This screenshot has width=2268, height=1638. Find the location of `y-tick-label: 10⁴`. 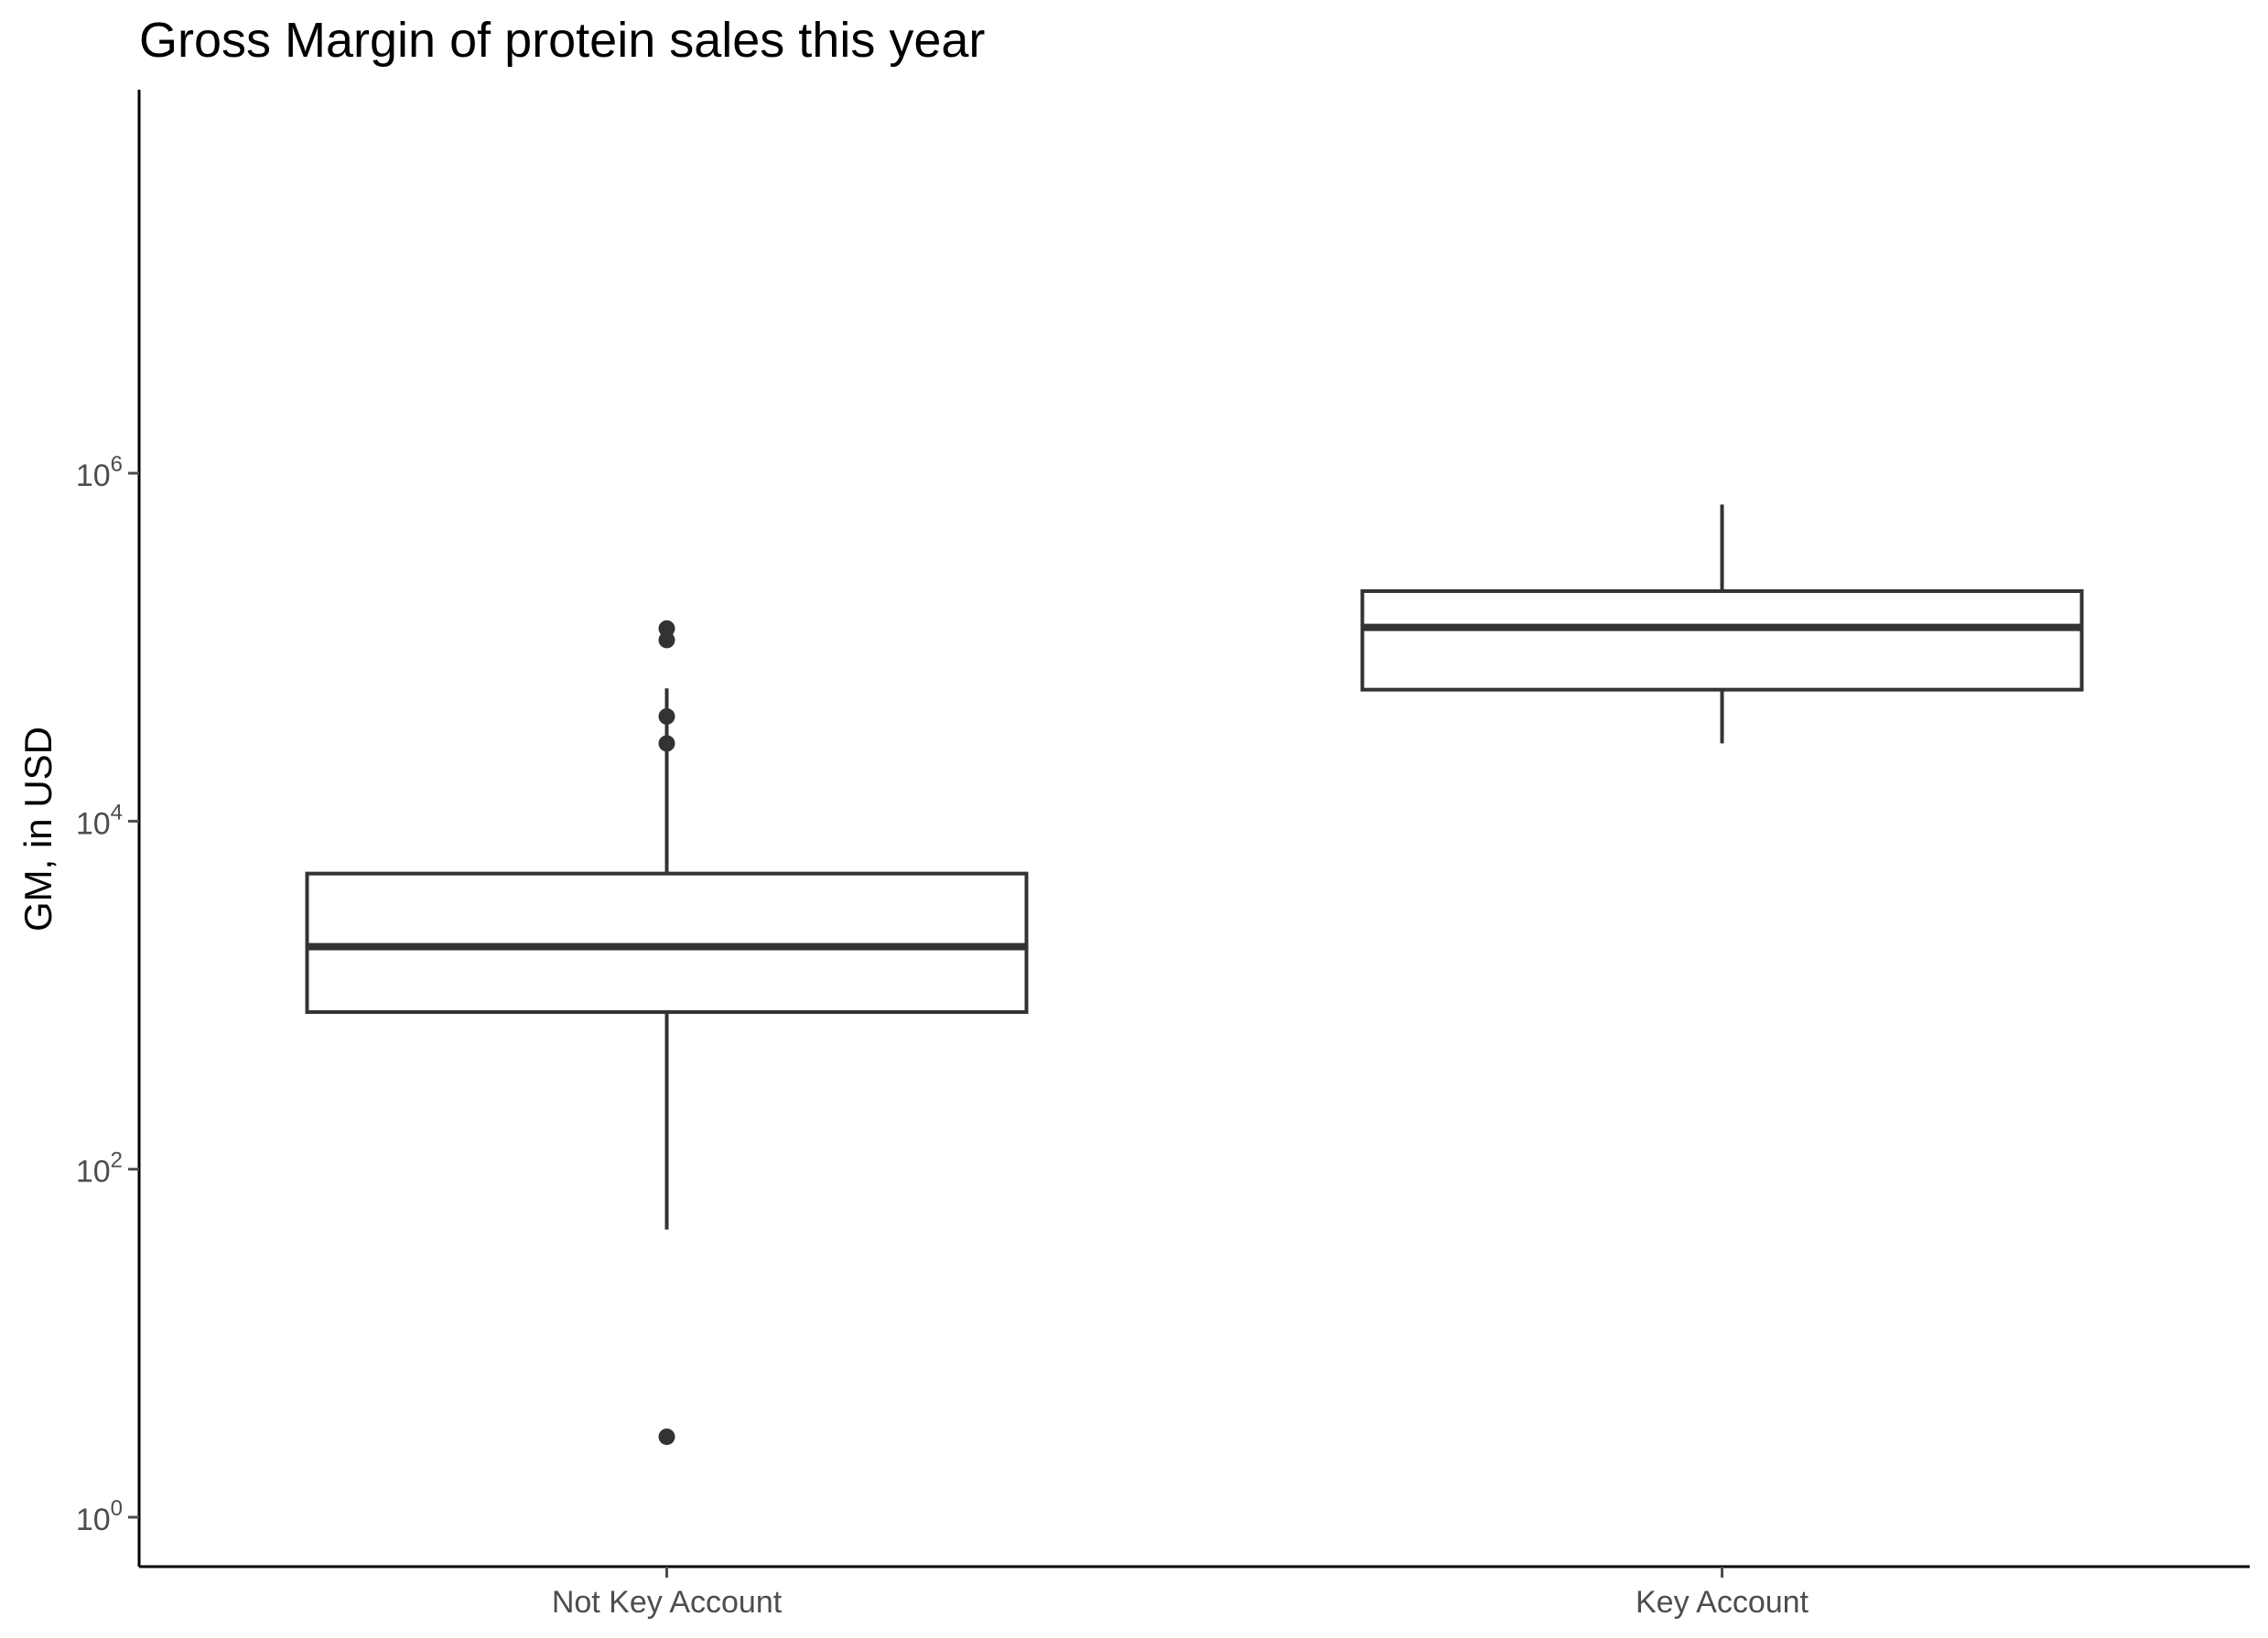

y-tick-label: 10⁴ is located at coordinates (99, 820).